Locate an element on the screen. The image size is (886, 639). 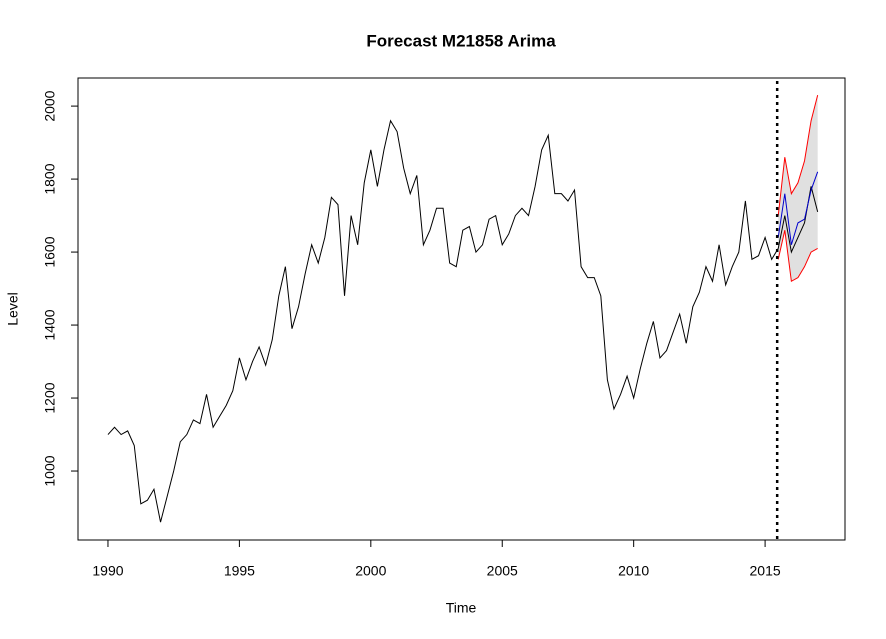
x-tick-label: 2010 is located at coordinates (633, 571).